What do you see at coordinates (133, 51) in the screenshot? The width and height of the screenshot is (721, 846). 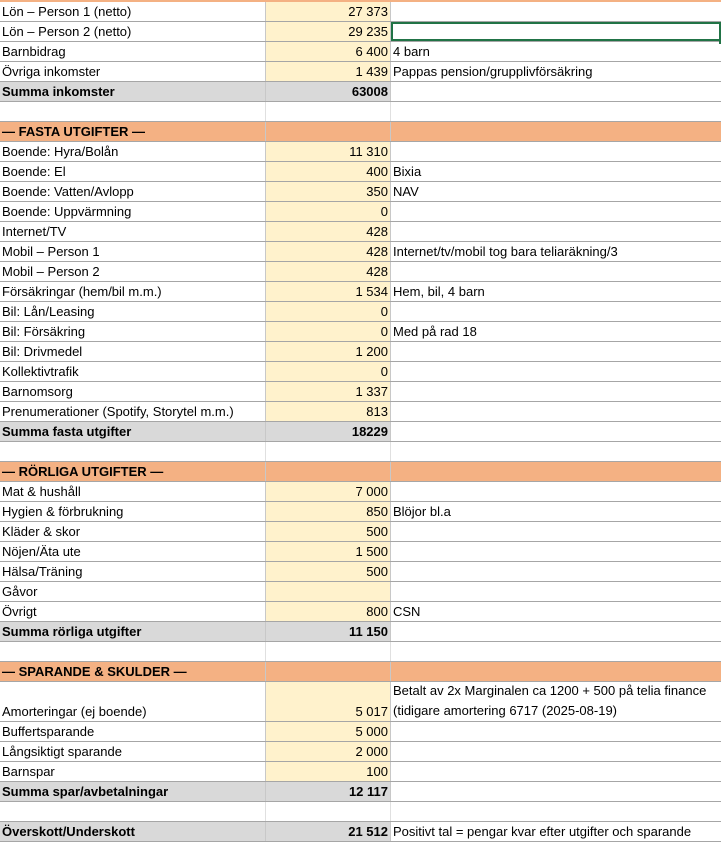 I see `label-cell: Barnbidrag` at bounding box center [133, 51].